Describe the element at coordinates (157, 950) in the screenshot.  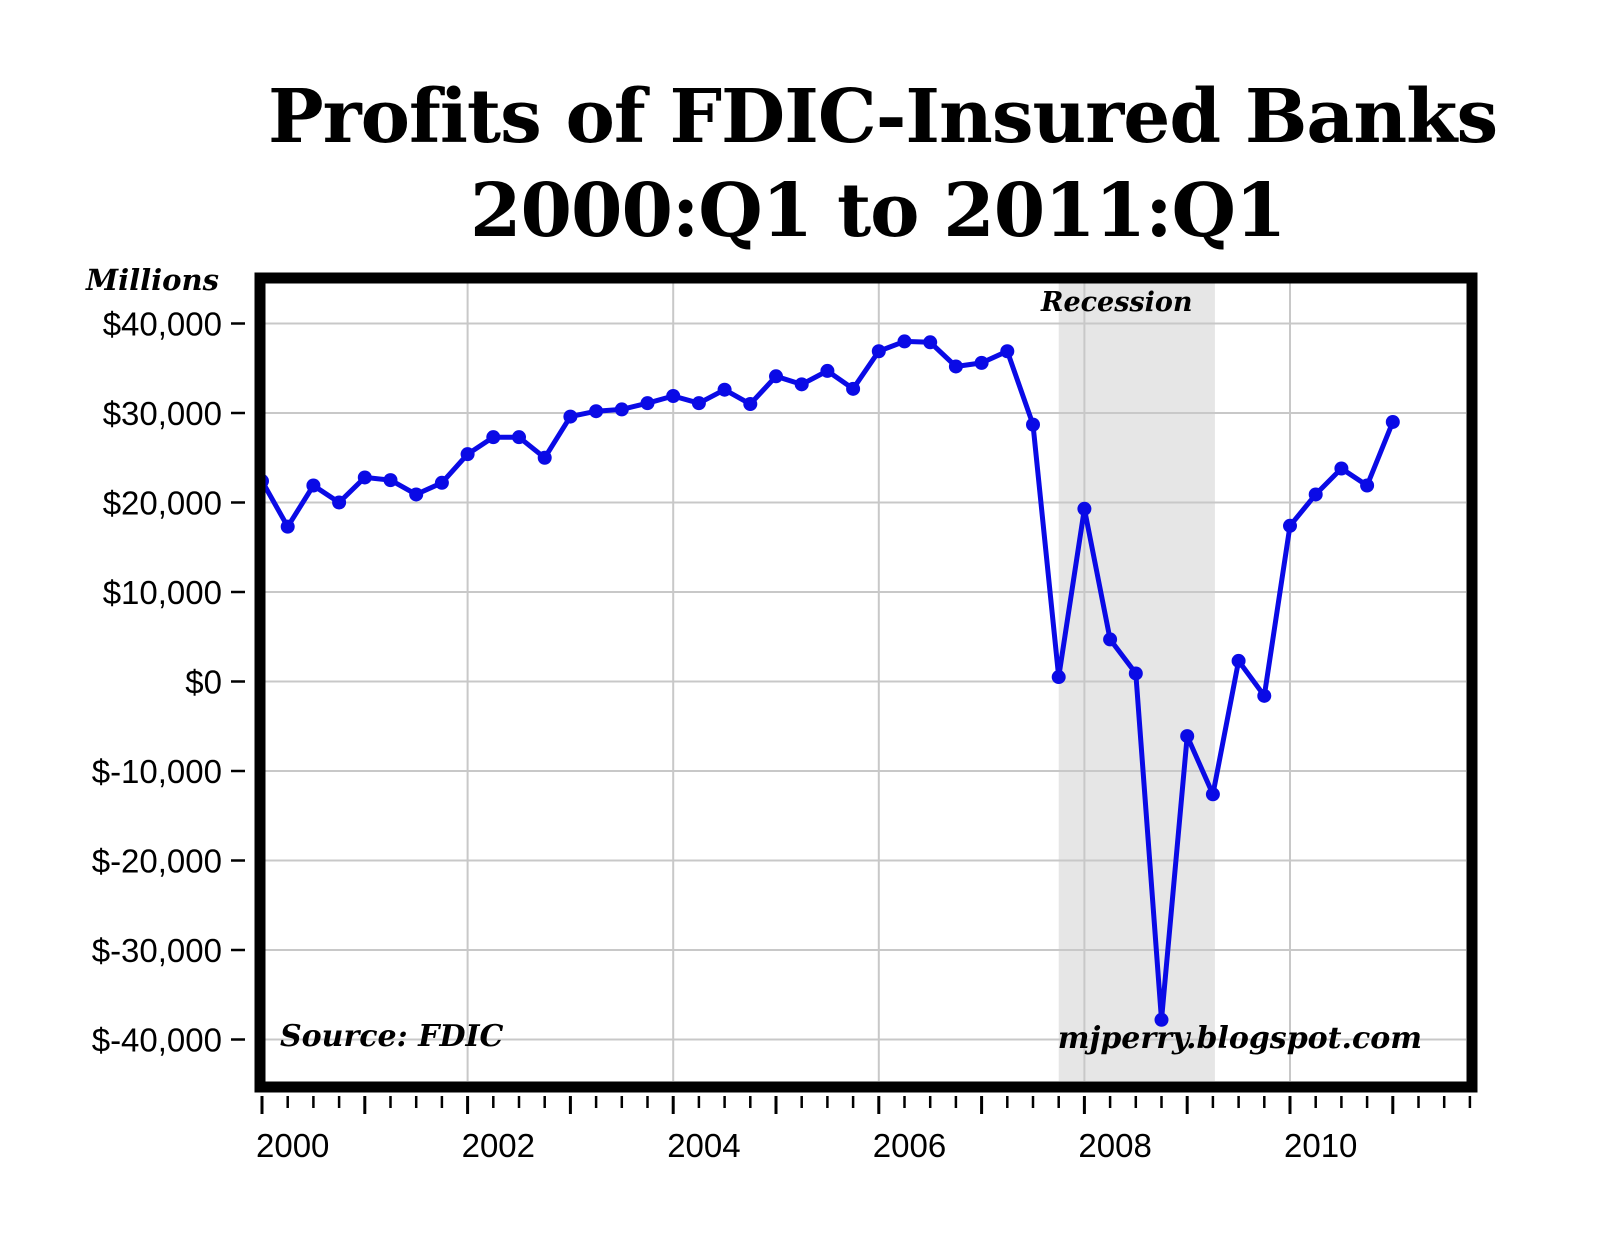
I see `y-tick-label: $-30,000` at that location.